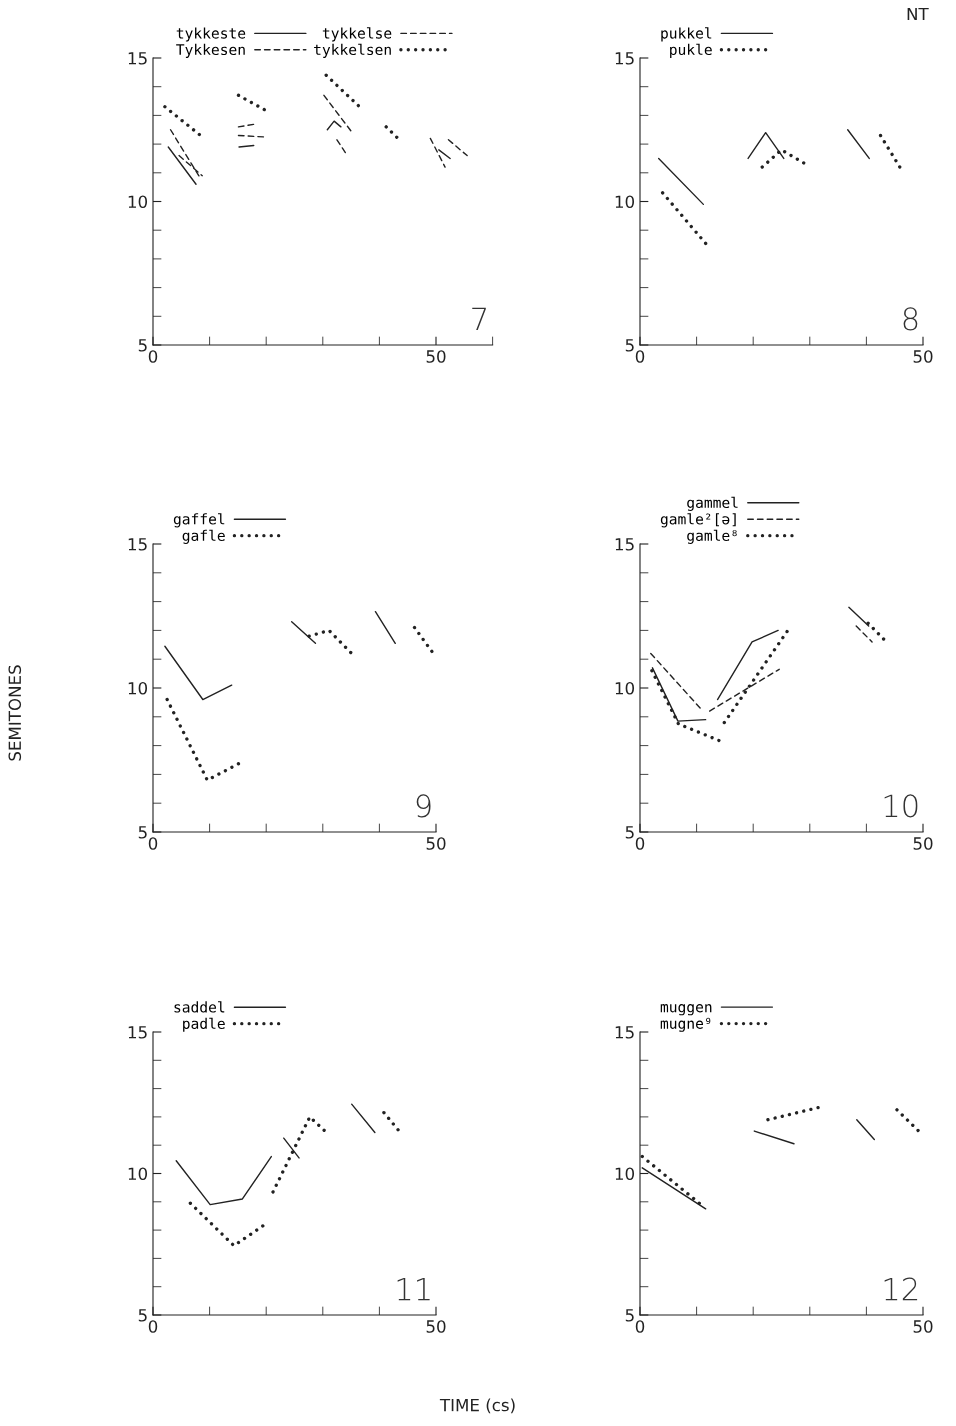 This screenshot has height=1426, width=956. I want to click on legend-label: saddel, so click(199, 1007).